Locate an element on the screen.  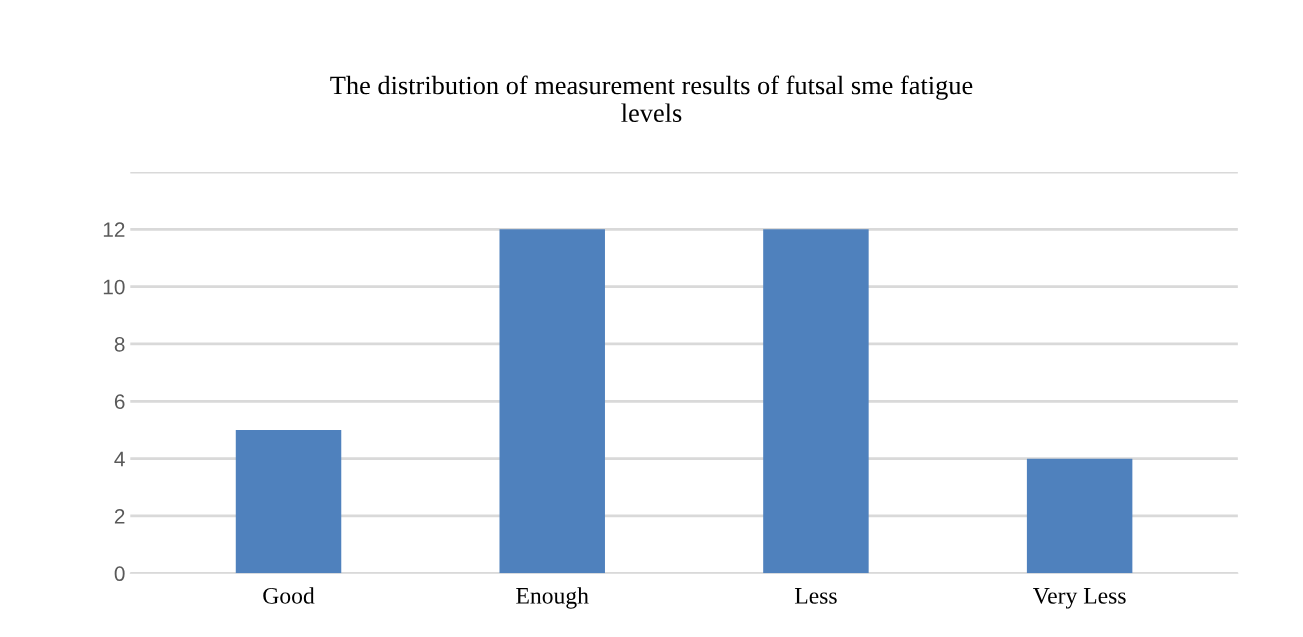
y-tick-label: 12 is located at coordinates (114, 229).